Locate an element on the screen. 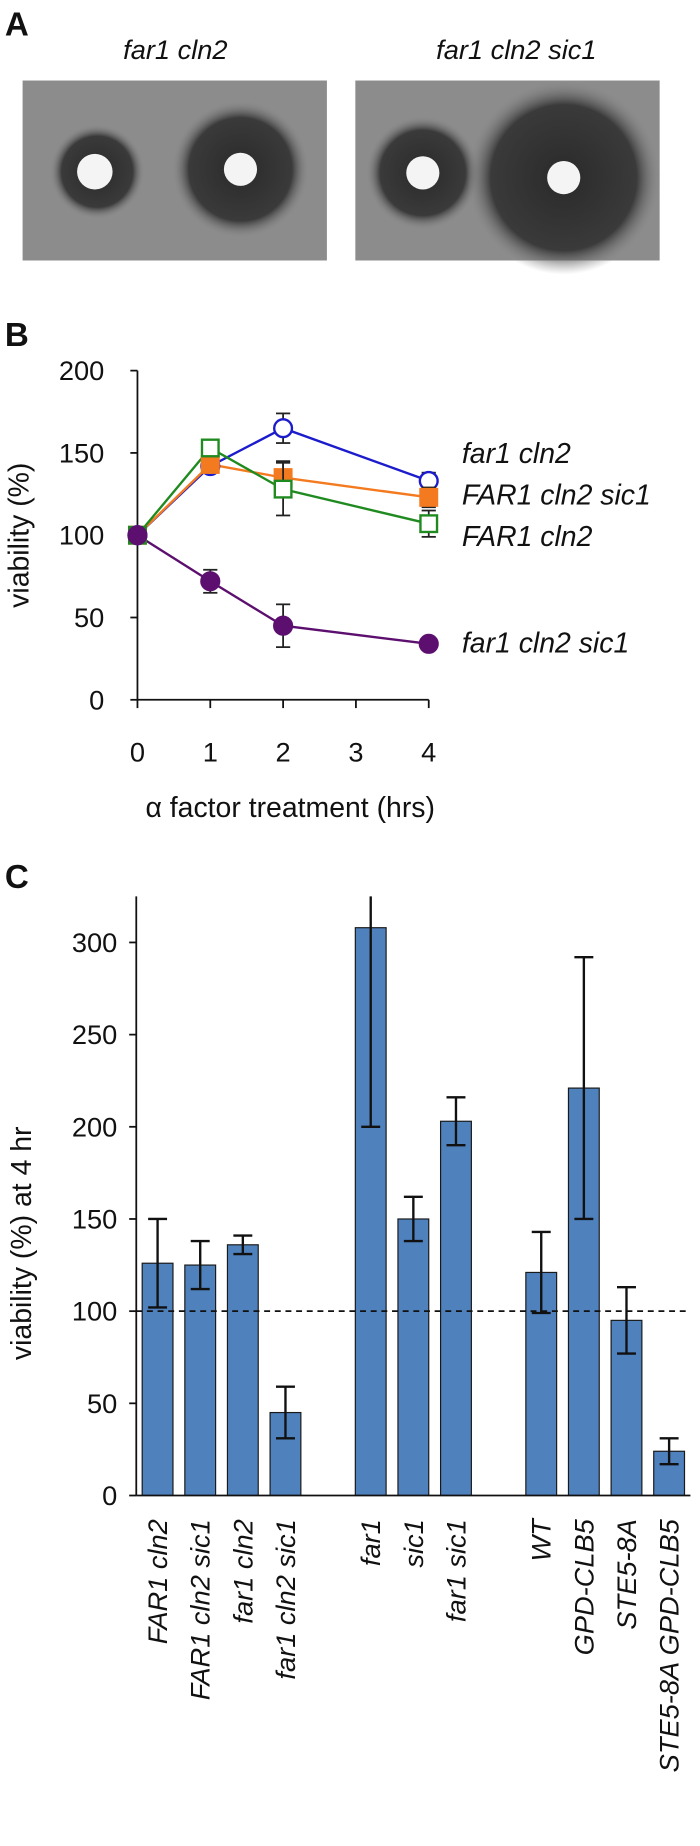 The width and height of the screenshot is (700, 1846). x-tick-label: 0 is located at coordinates (137, 751).